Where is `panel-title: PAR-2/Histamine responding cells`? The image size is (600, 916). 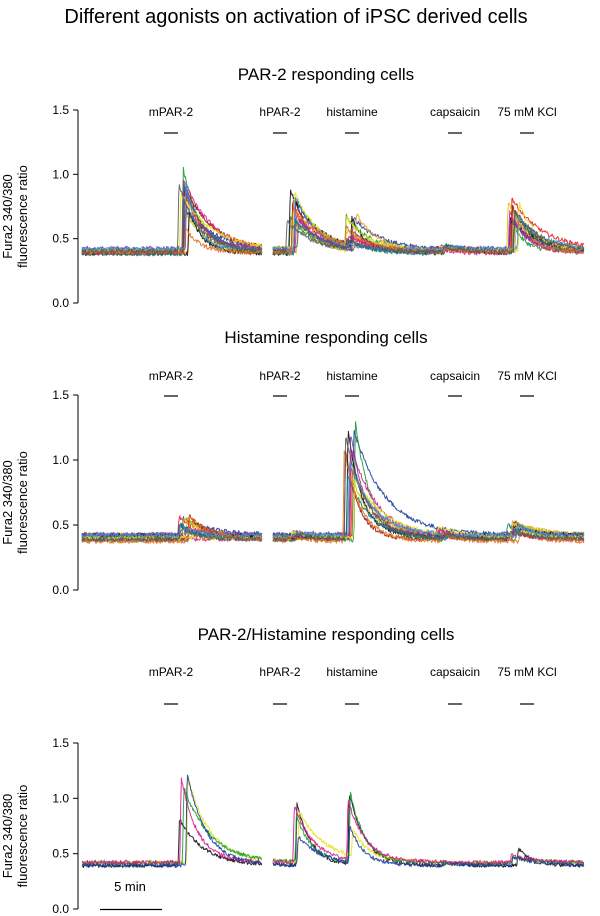
panel-title: PAR-2/Histamine responding cells is located at coordinates (326, 634).